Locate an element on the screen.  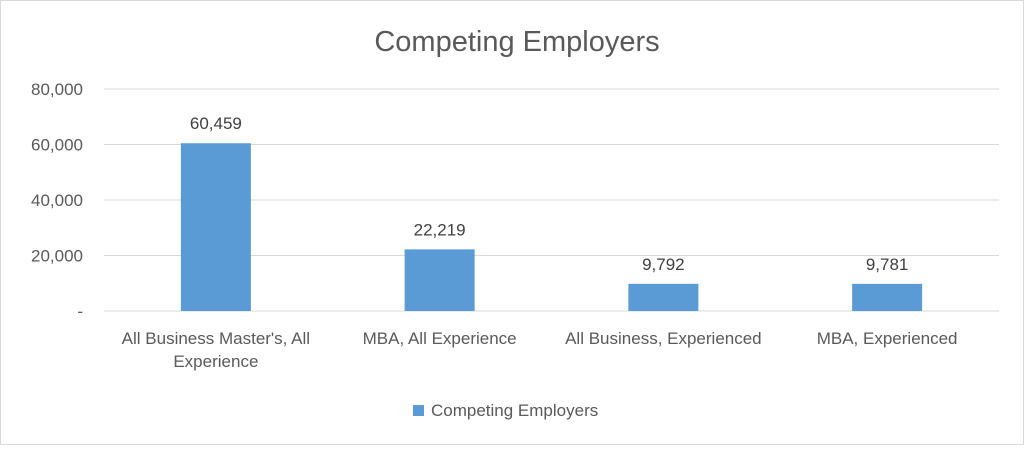
data-label: 9,792 is located at coordinates (663, 264).